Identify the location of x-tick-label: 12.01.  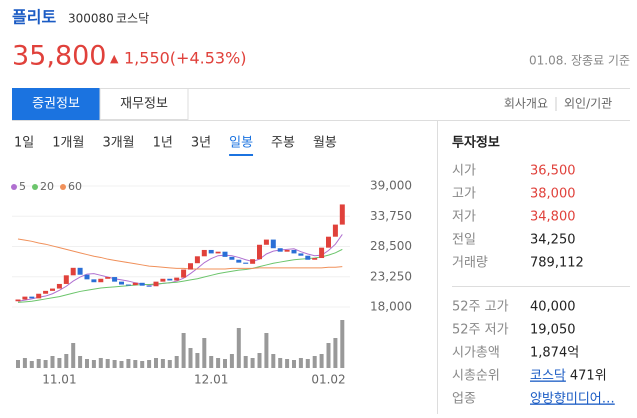
(211, 380).